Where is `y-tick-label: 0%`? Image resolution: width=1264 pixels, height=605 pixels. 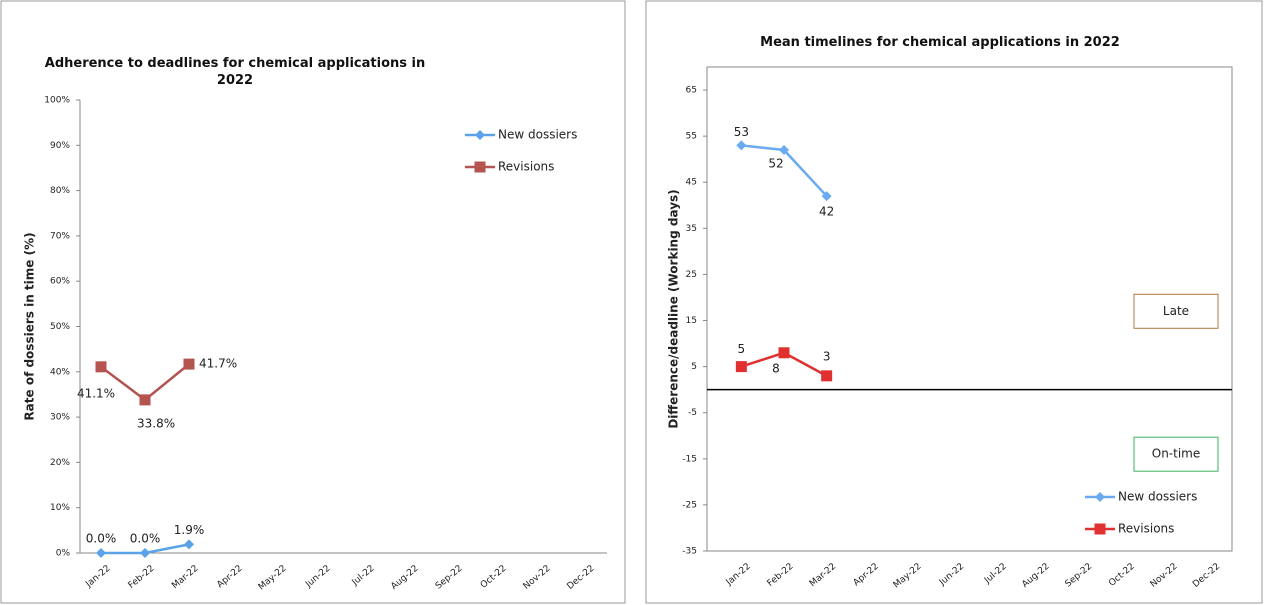
y-tick-label: 0% is located at coordinates (63, 554).